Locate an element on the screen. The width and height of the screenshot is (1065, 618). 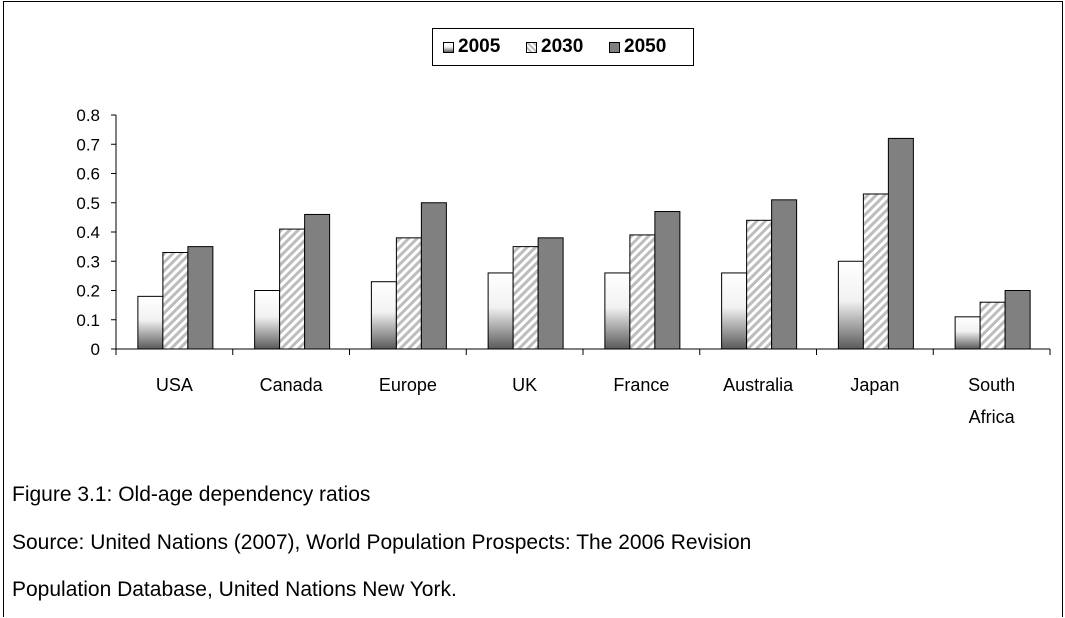
x-tick-label: South is located at coordinates (991, 385).